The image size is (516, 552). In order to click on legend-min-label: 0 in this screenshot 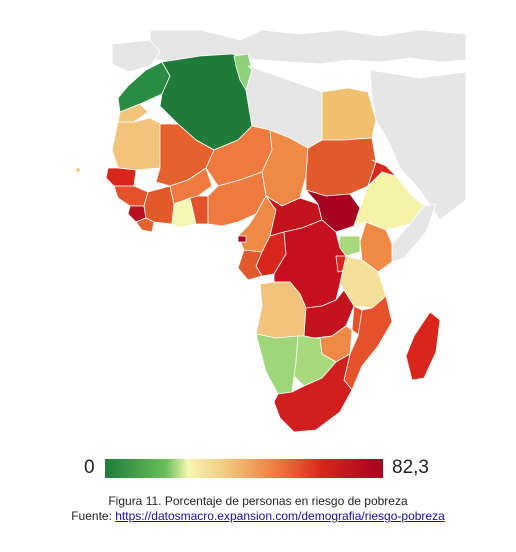, I will do `click(89, 467)`.